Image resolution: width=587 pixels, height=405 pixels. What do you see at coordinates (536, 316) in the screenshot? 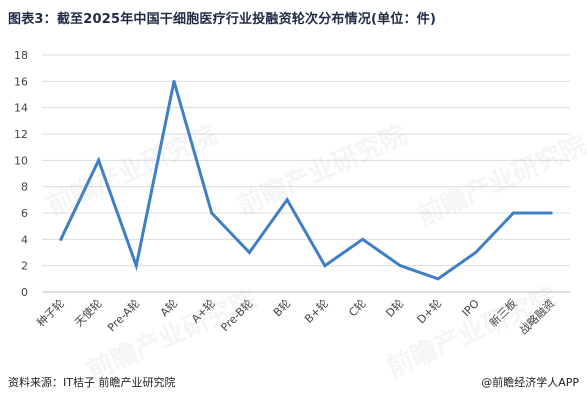
I see `x-tick-label: 战略融资` at bounding box center [536, 316].